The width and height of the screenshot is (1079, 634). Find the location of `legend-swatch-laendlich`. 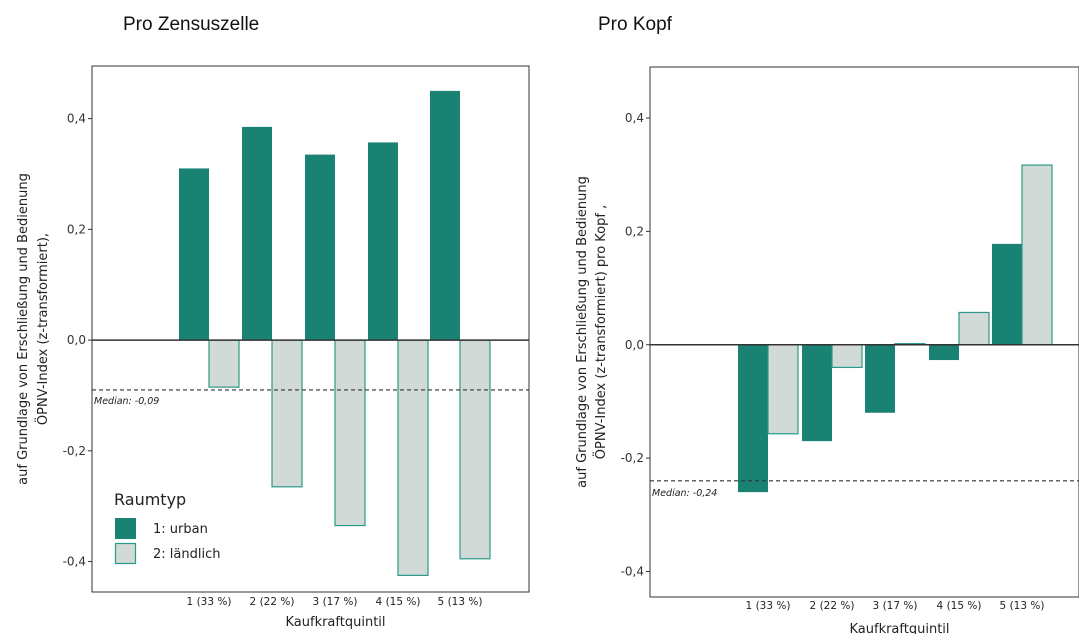

legend-swatch-laendlich is located at coordinates (125, 553).